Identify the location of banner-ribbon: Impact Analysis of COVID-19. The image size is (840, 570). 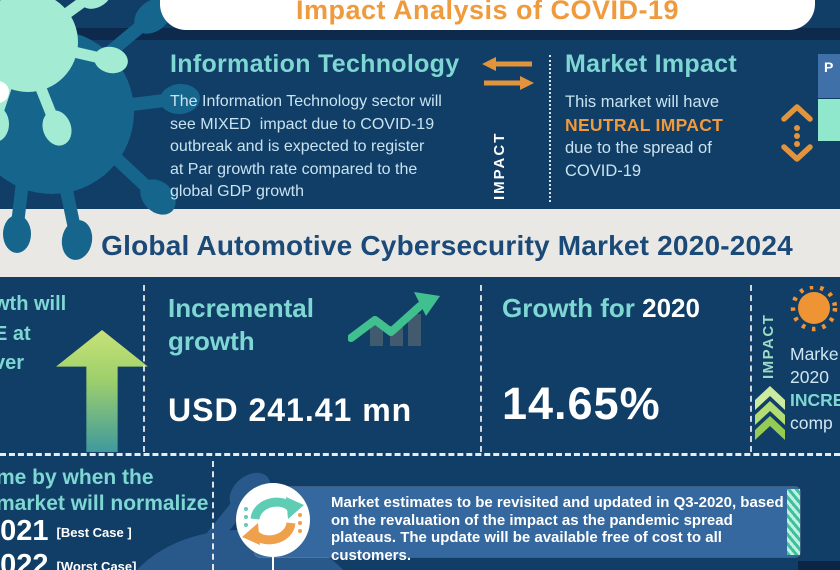
(487, 15).